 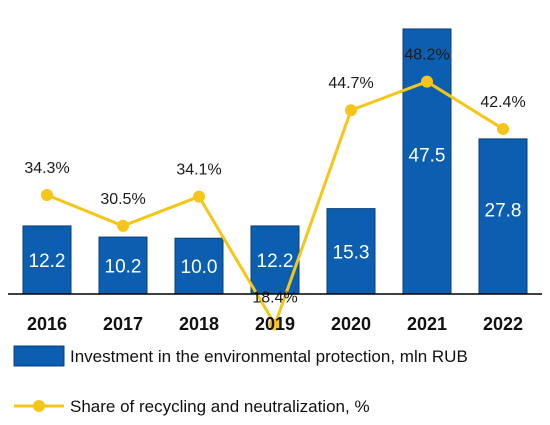 I want to click on bar-value-label-2020: 15.3, so click(x=351, y=252).